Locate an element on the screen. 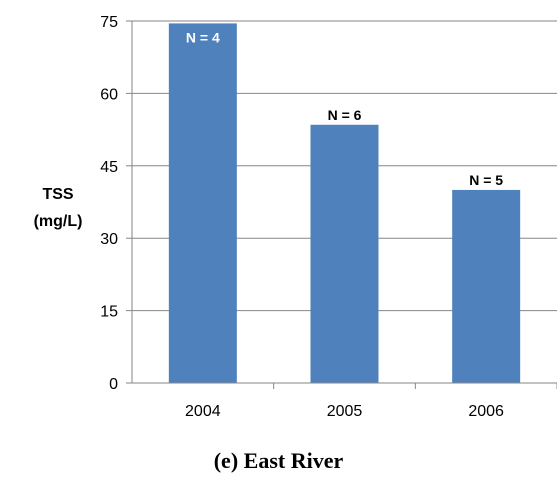  y-tick-labels: 0 15 30 45 60 75 is located at coordinates (109, 203).